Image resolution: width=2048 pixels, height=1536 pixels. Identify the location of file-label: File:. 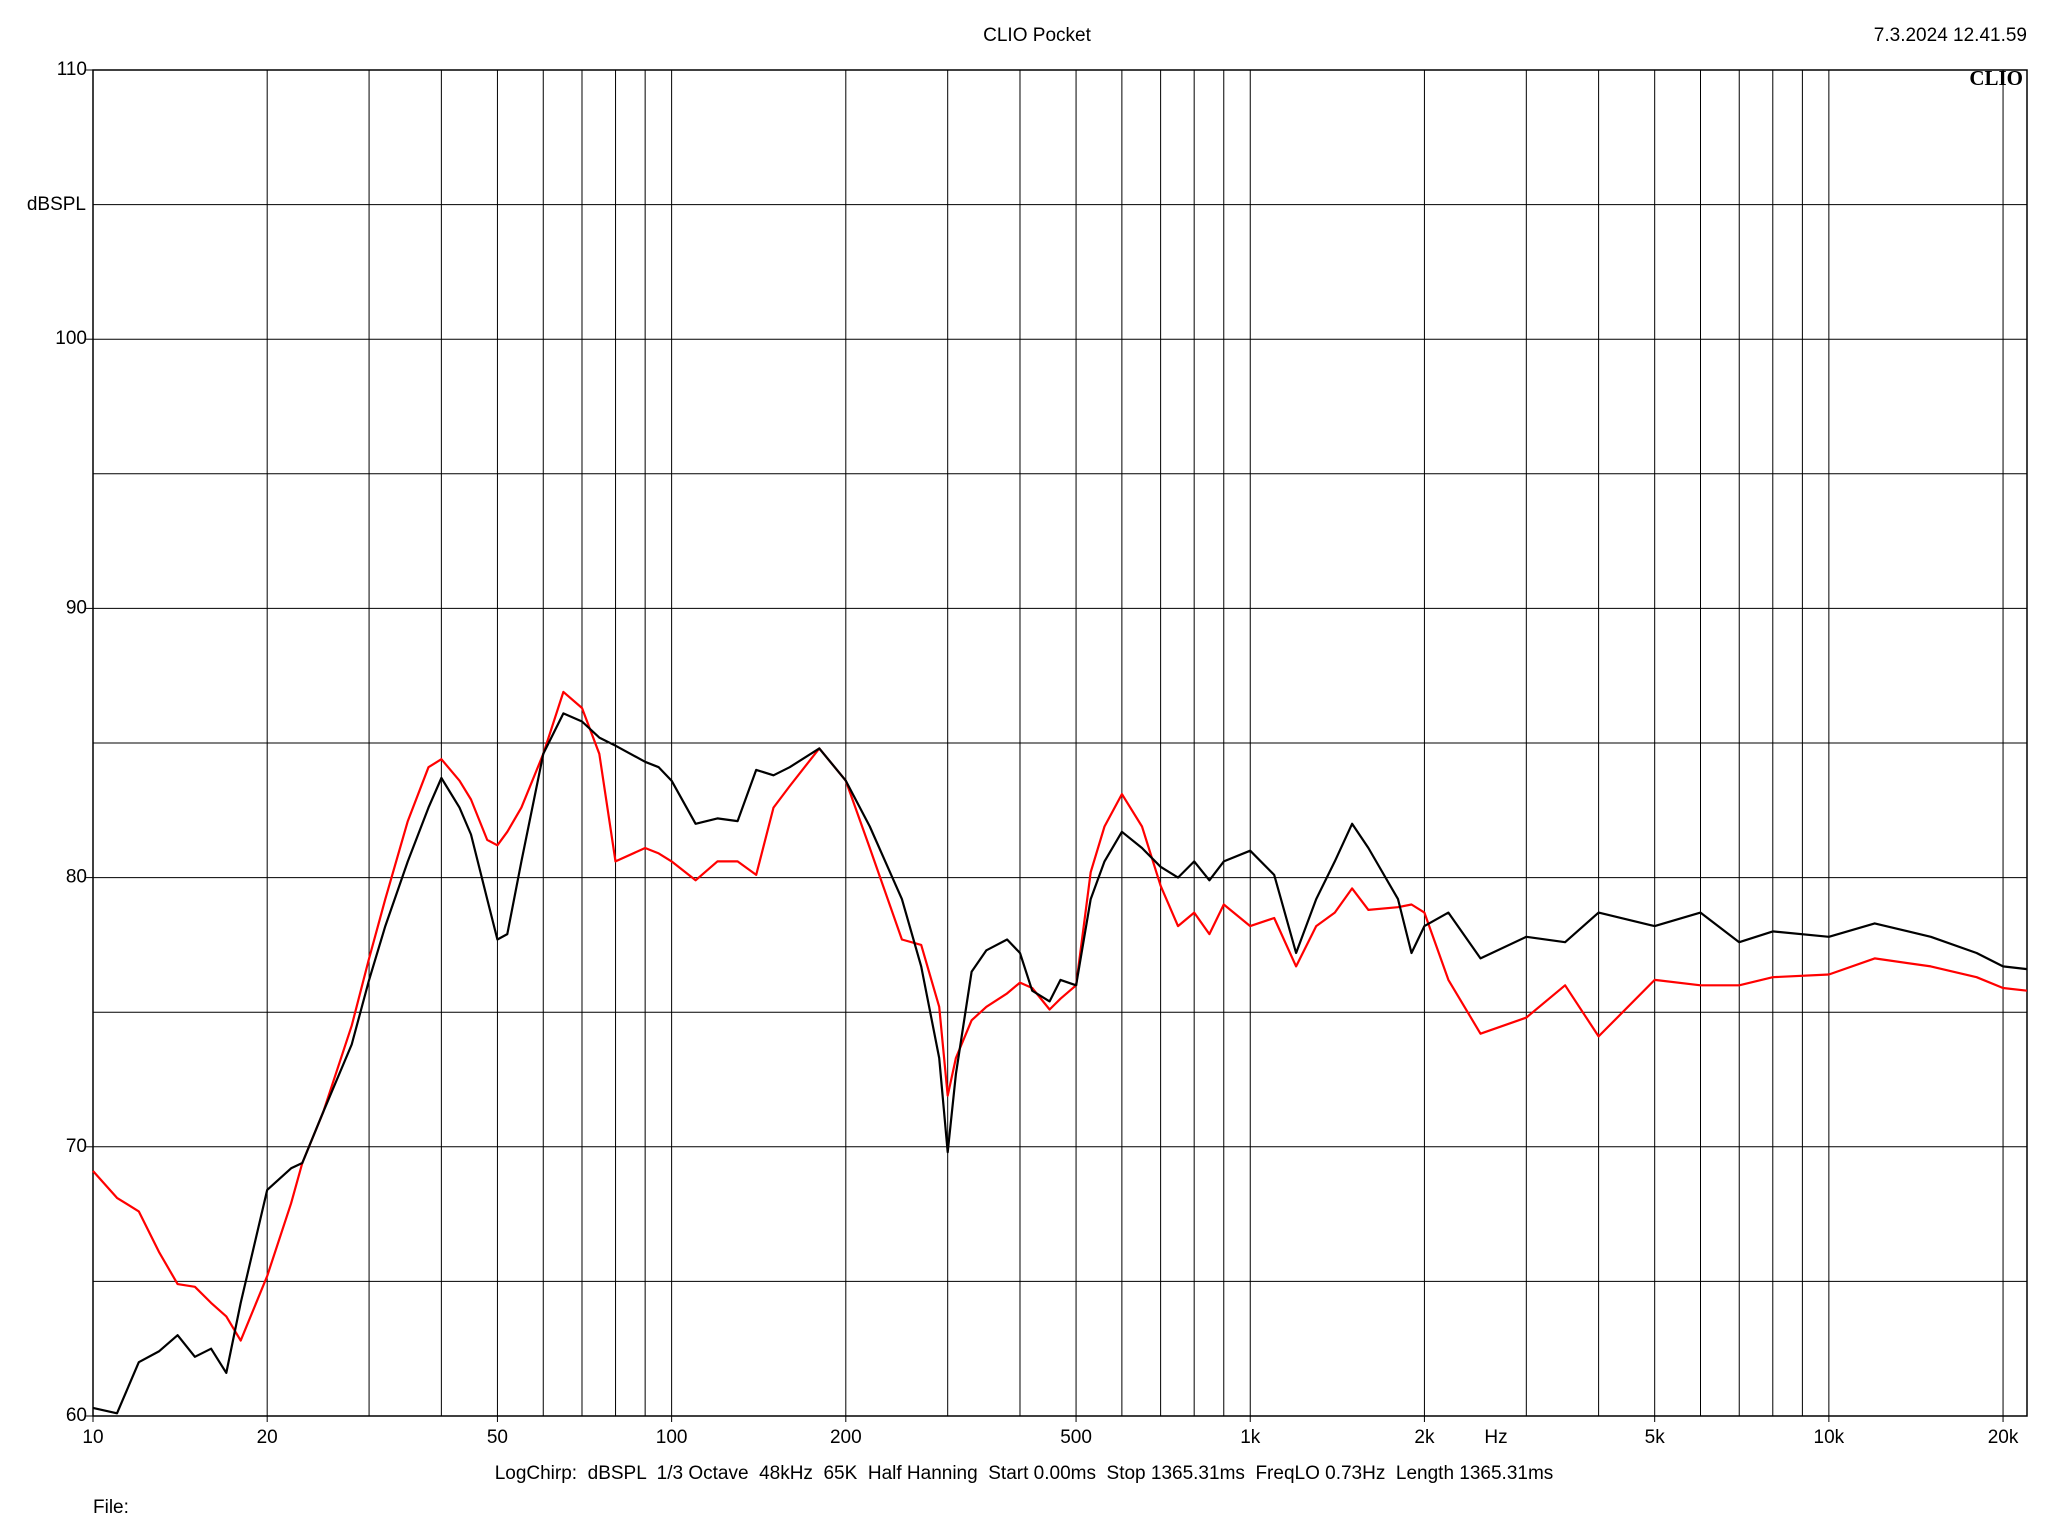
(111, 1507).